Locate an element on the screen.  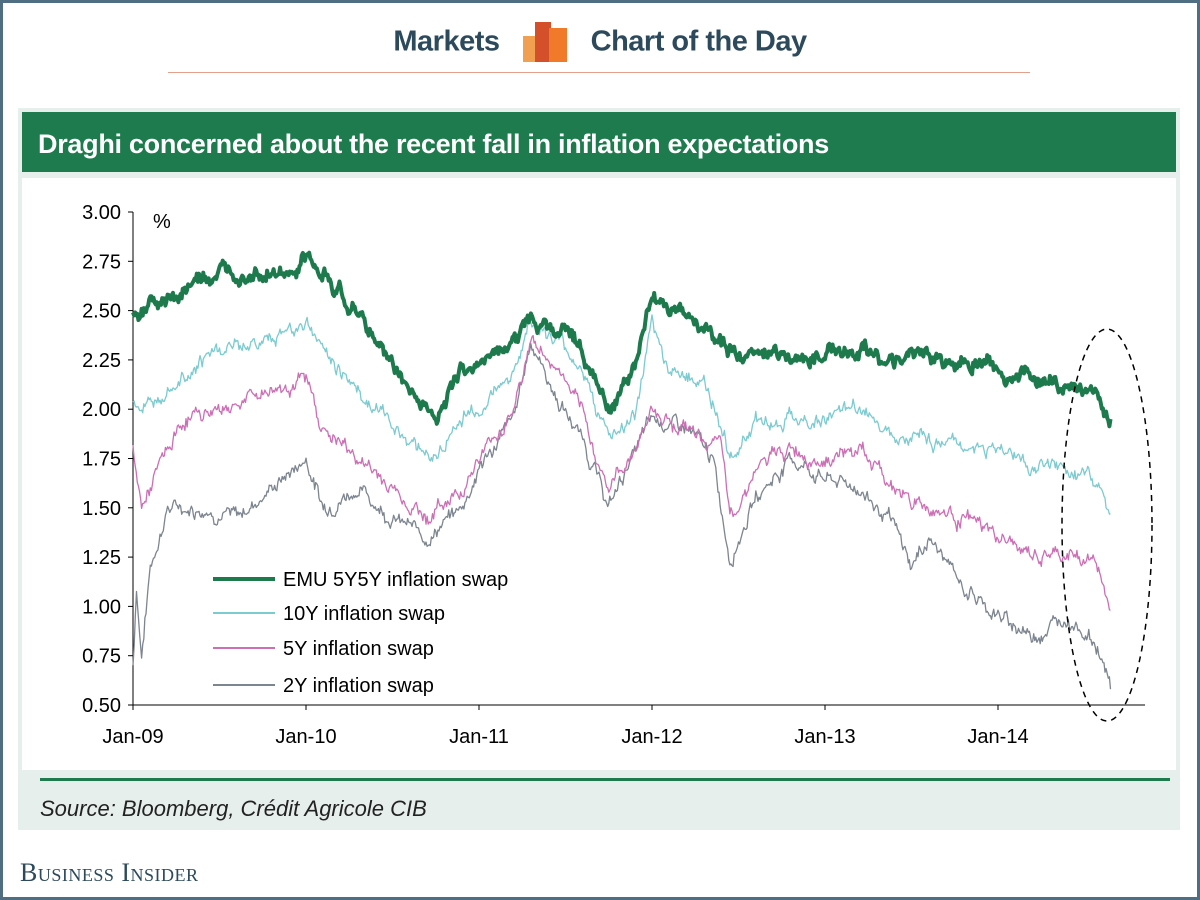
y-tick-label: 2.50 is located at coordinates (101, 312).